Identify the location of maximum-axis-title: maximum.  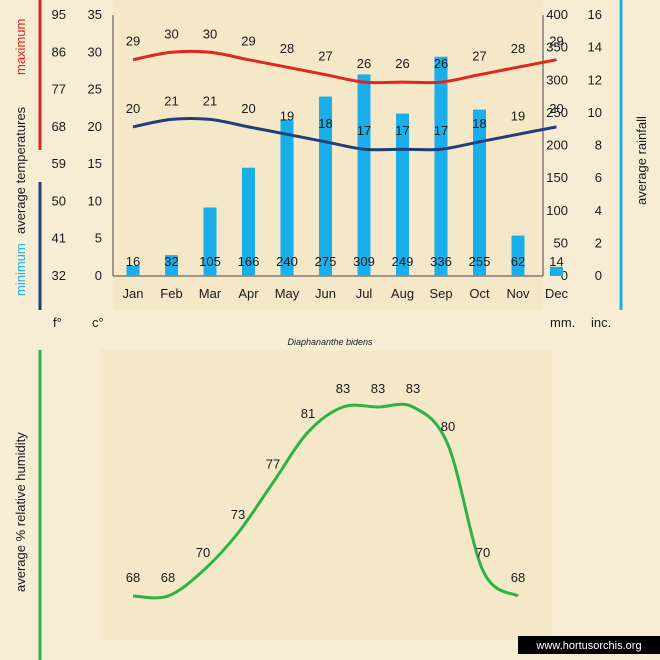
(20, 47).